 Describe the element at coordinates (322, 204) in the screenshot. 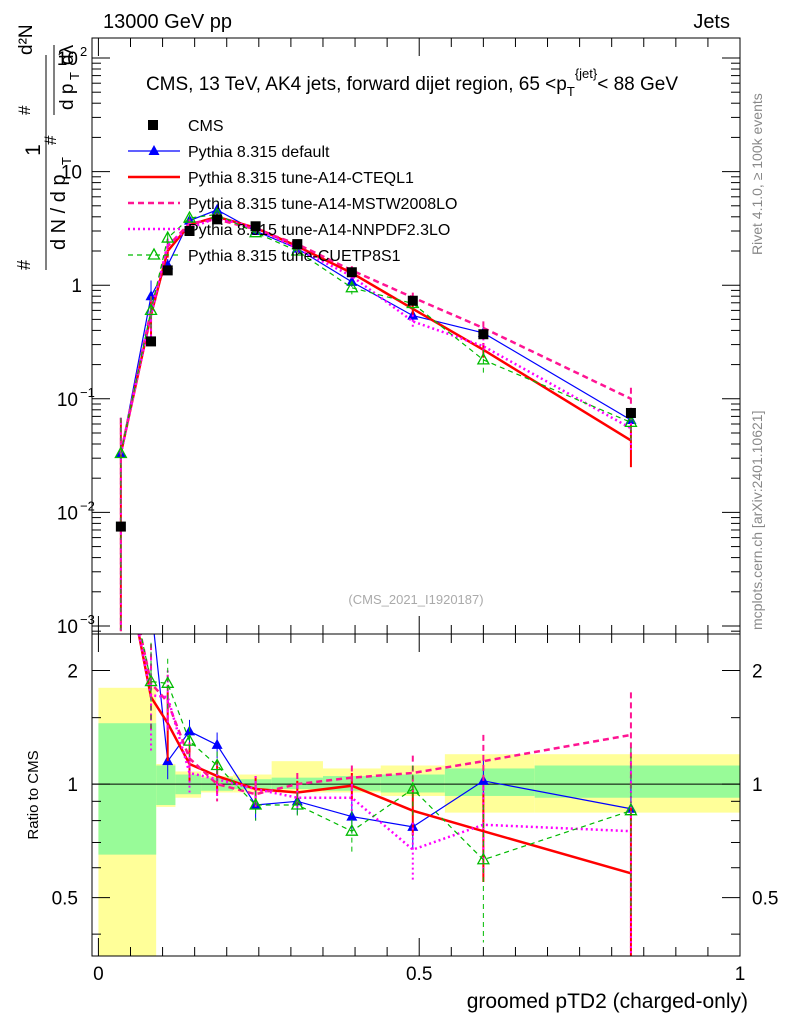

I see `legend-label: Pythia 8.315 tune-A14-MSTW2008LO` at that location.